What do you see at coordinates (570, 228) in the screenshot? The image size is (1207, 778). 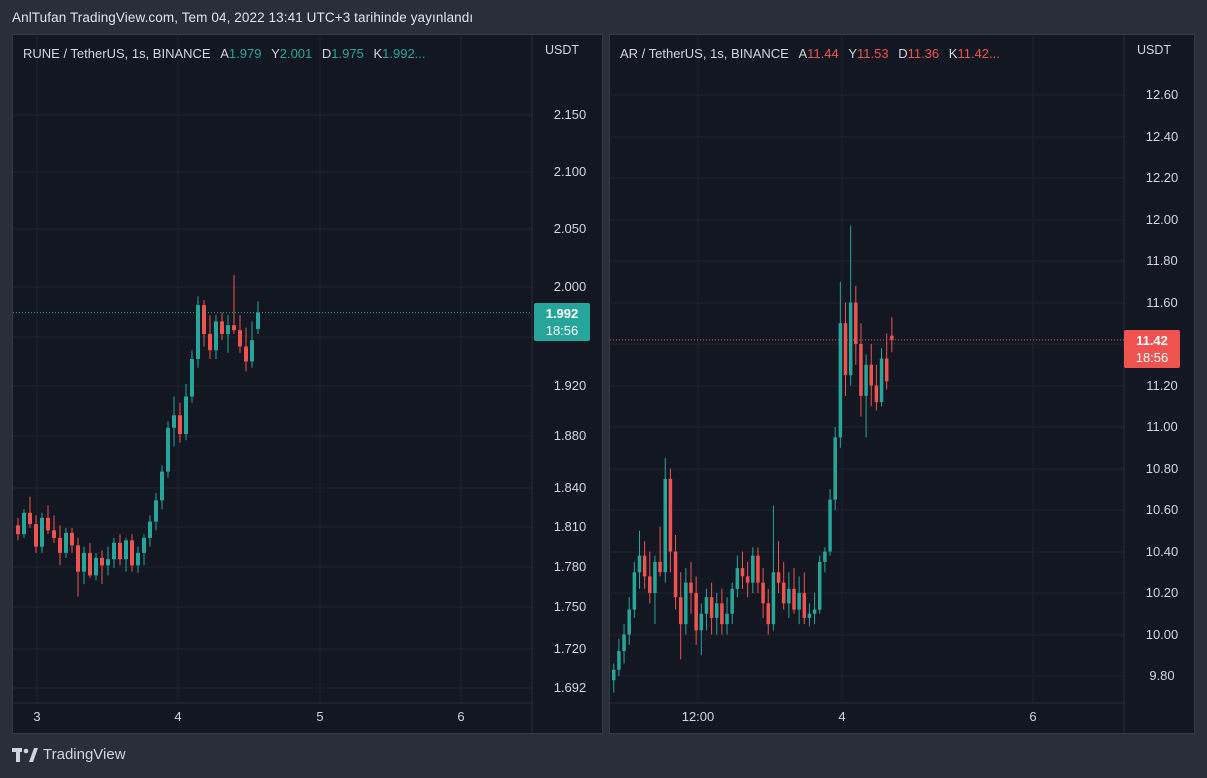 I see `rune-y-tick-label: 2.050` at bounding box center [570, 228].